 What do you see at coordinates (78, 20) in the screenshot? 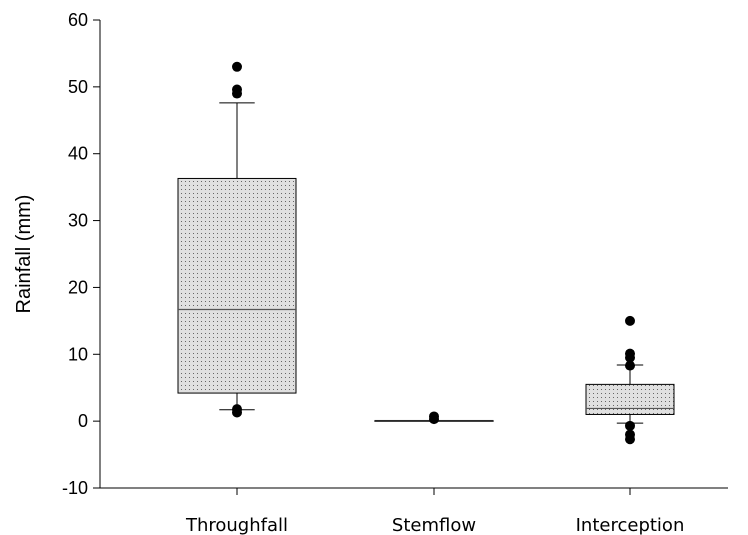
I see `y-tick-label: 60` at bounding box center [78, 20].